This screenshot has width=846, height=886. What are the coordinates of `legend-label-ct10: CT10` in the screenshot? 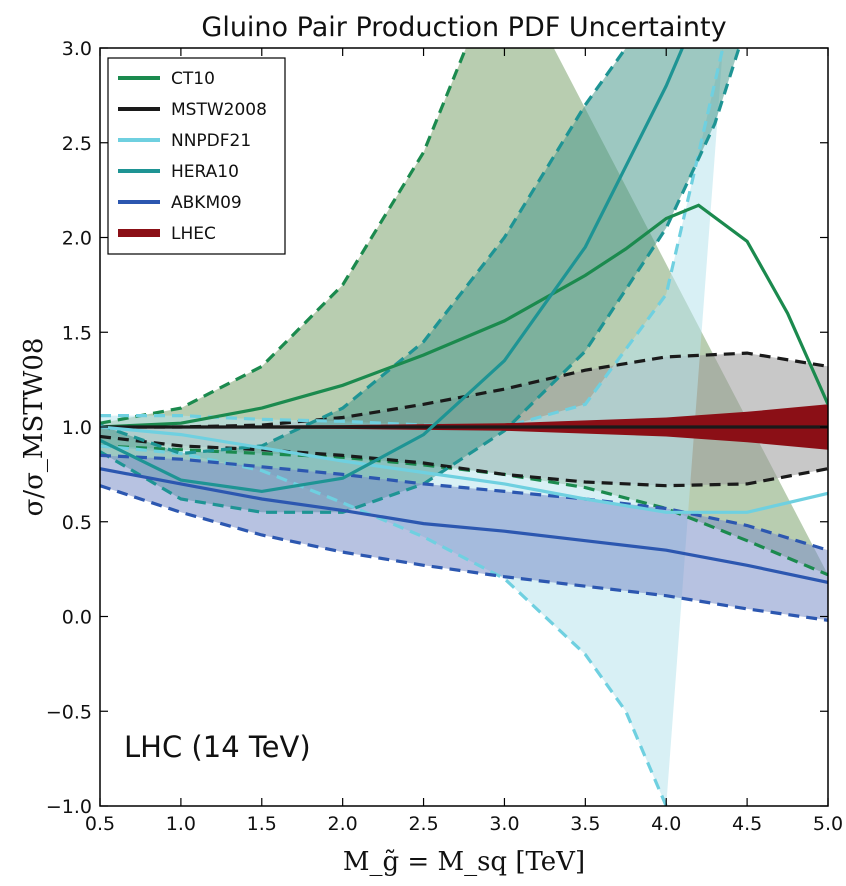 It's located at (193, 79).